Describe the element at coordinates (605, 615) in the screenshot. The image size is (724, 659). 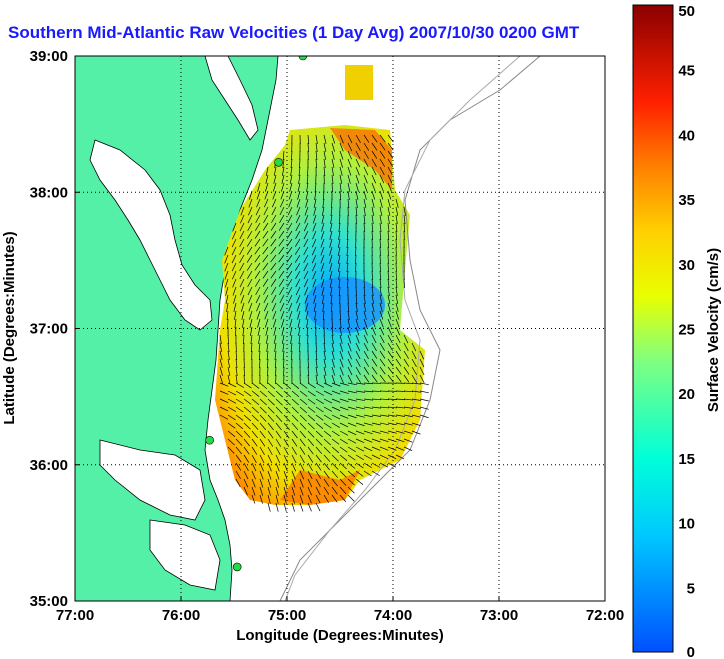
I see `x-tick-label: 72:00` at that location.